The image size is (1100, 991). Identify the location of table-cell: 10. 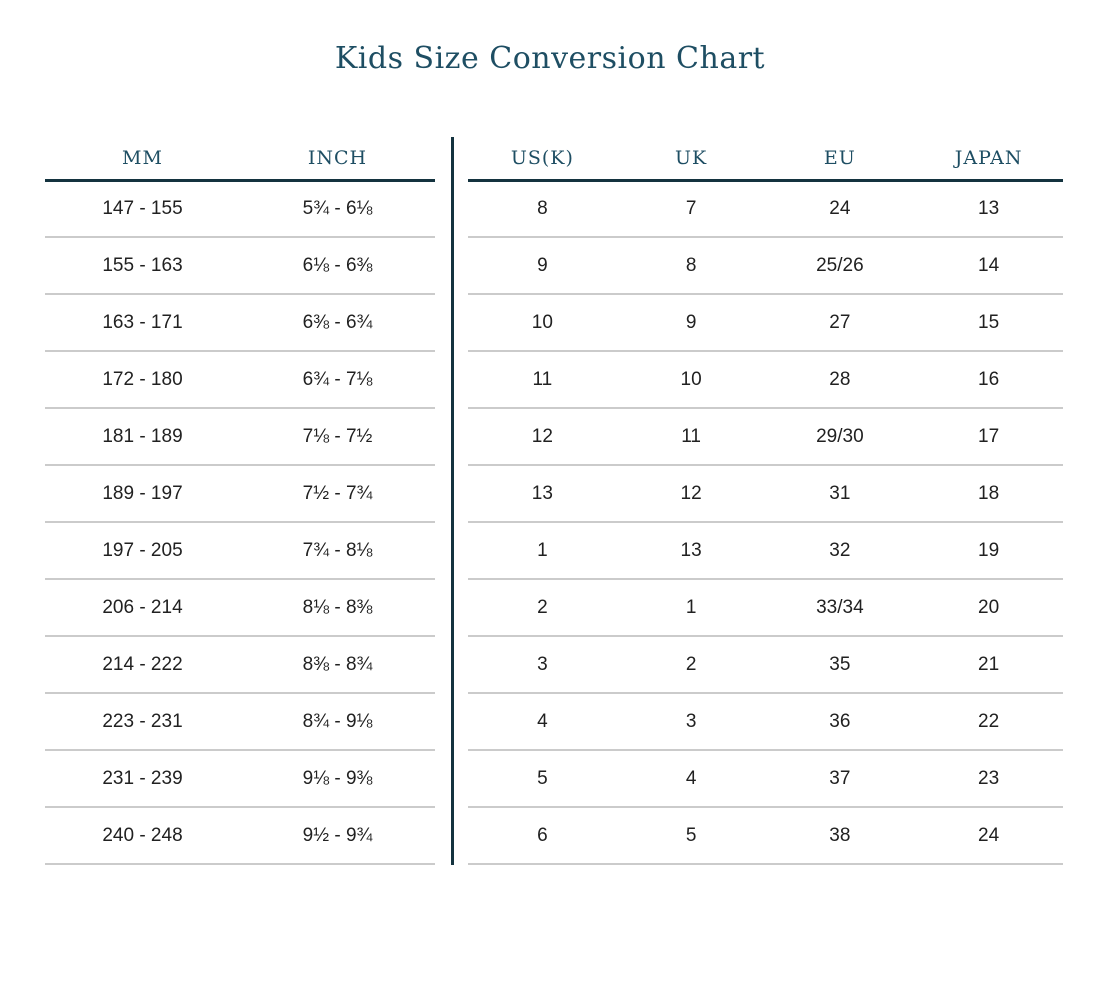
(691, 380).